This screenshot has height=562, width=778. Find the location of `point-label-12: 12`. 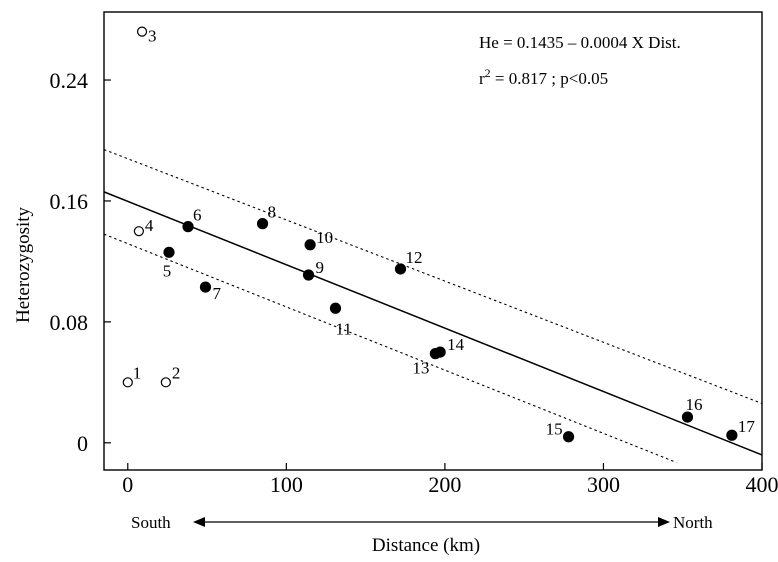

point-label-12: 12 is located at coordinates (413, 257).